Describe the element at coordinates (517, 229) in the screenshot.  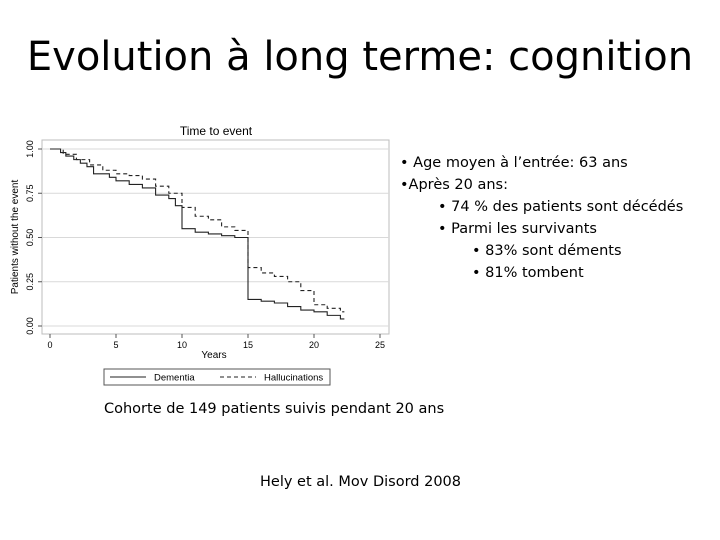
I see `bullet-item: • Parmi les survivants` at that location.